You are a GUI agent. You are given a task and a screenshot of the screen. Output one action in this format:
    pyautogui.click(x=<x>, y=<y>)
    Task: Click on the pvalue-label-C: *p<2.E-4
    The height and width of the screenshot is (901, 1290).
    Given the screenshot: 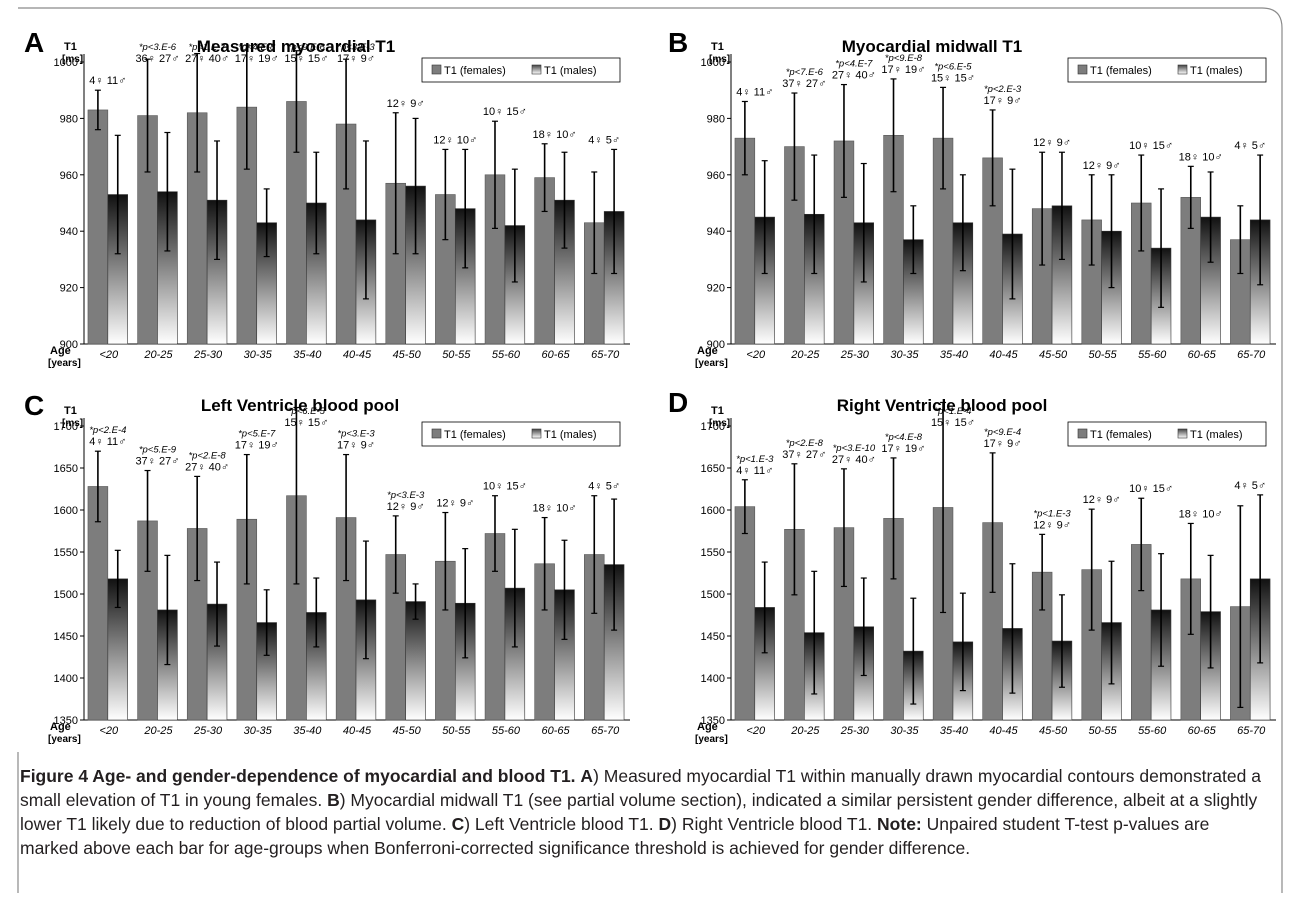 What is the action you would take?
    pyautogui.click(x=107, y=430)
    